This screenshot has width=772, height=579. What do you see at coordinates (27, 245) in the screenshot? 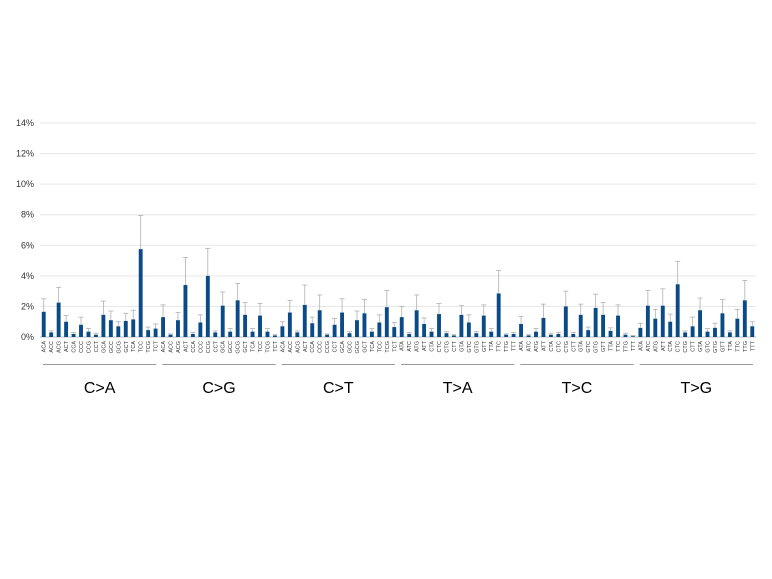
I see `y-tick-label: 6%` at bounding box center [27, 245].